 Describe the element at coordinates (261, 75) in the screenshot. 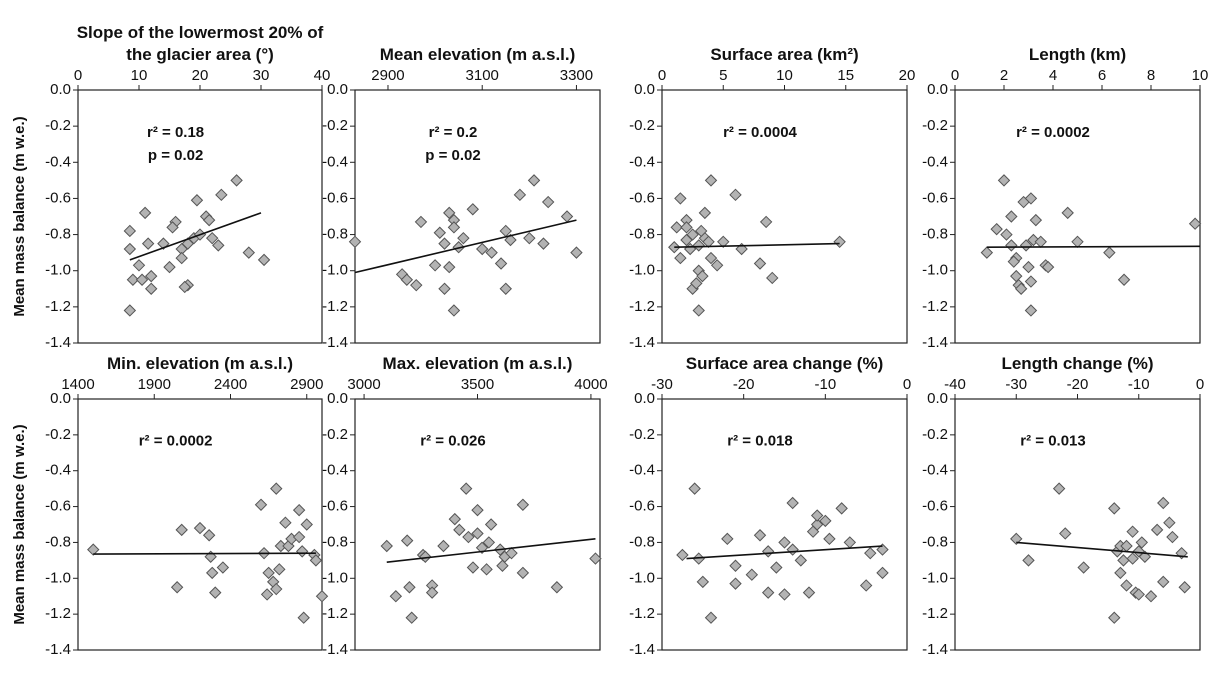

I see `x-tick-label: 30` at that location.